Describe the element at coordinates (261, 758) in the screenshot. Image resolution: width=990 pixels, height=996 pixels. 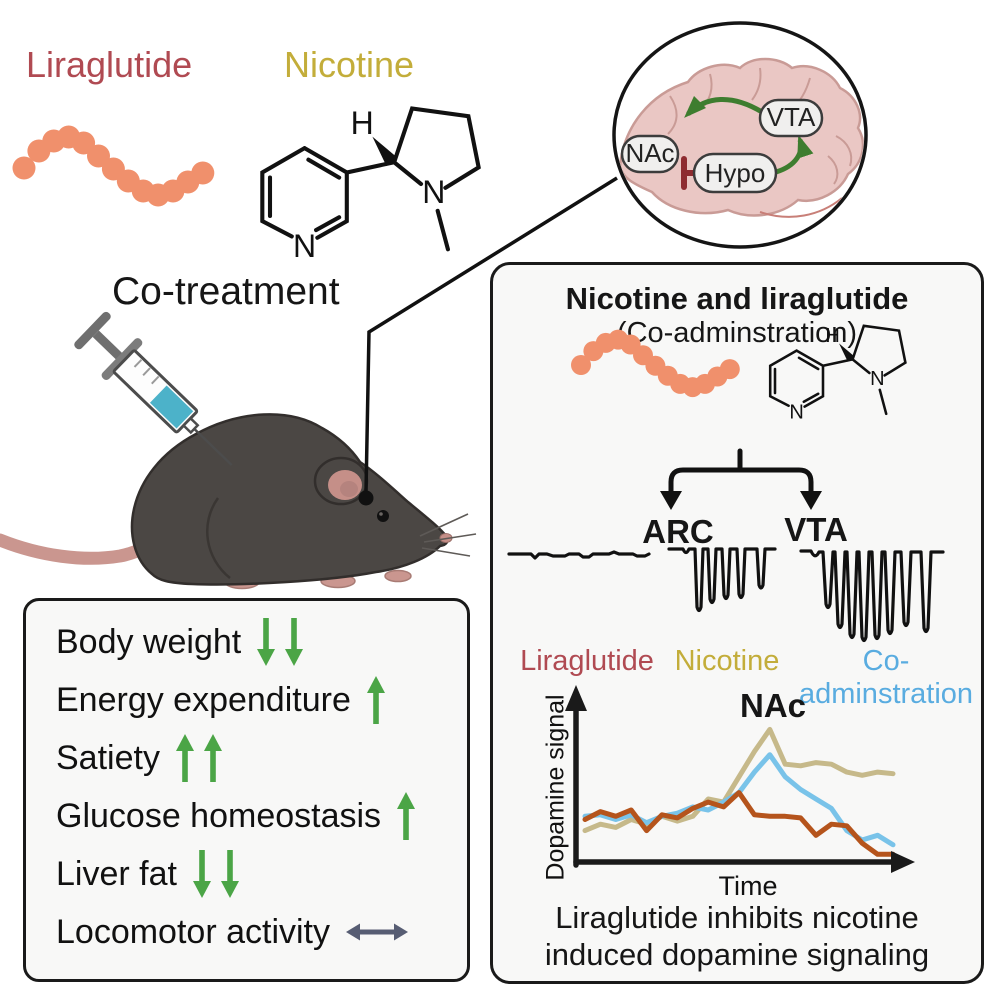
I see `effect-row-satiety: Satiety` at that location.